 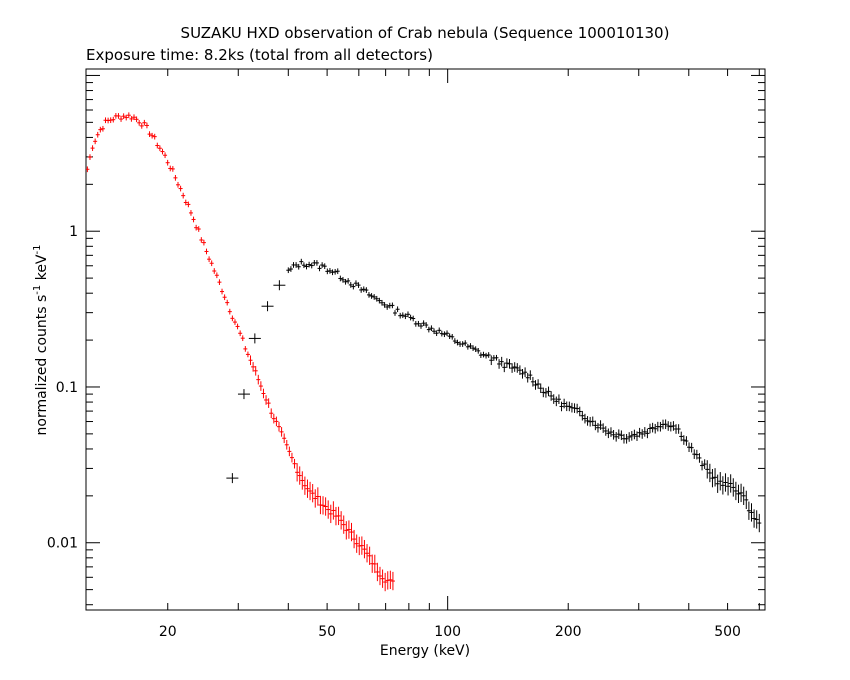 I want to click on x-axis-label: Energy (keV), so click(x=425, y=651).